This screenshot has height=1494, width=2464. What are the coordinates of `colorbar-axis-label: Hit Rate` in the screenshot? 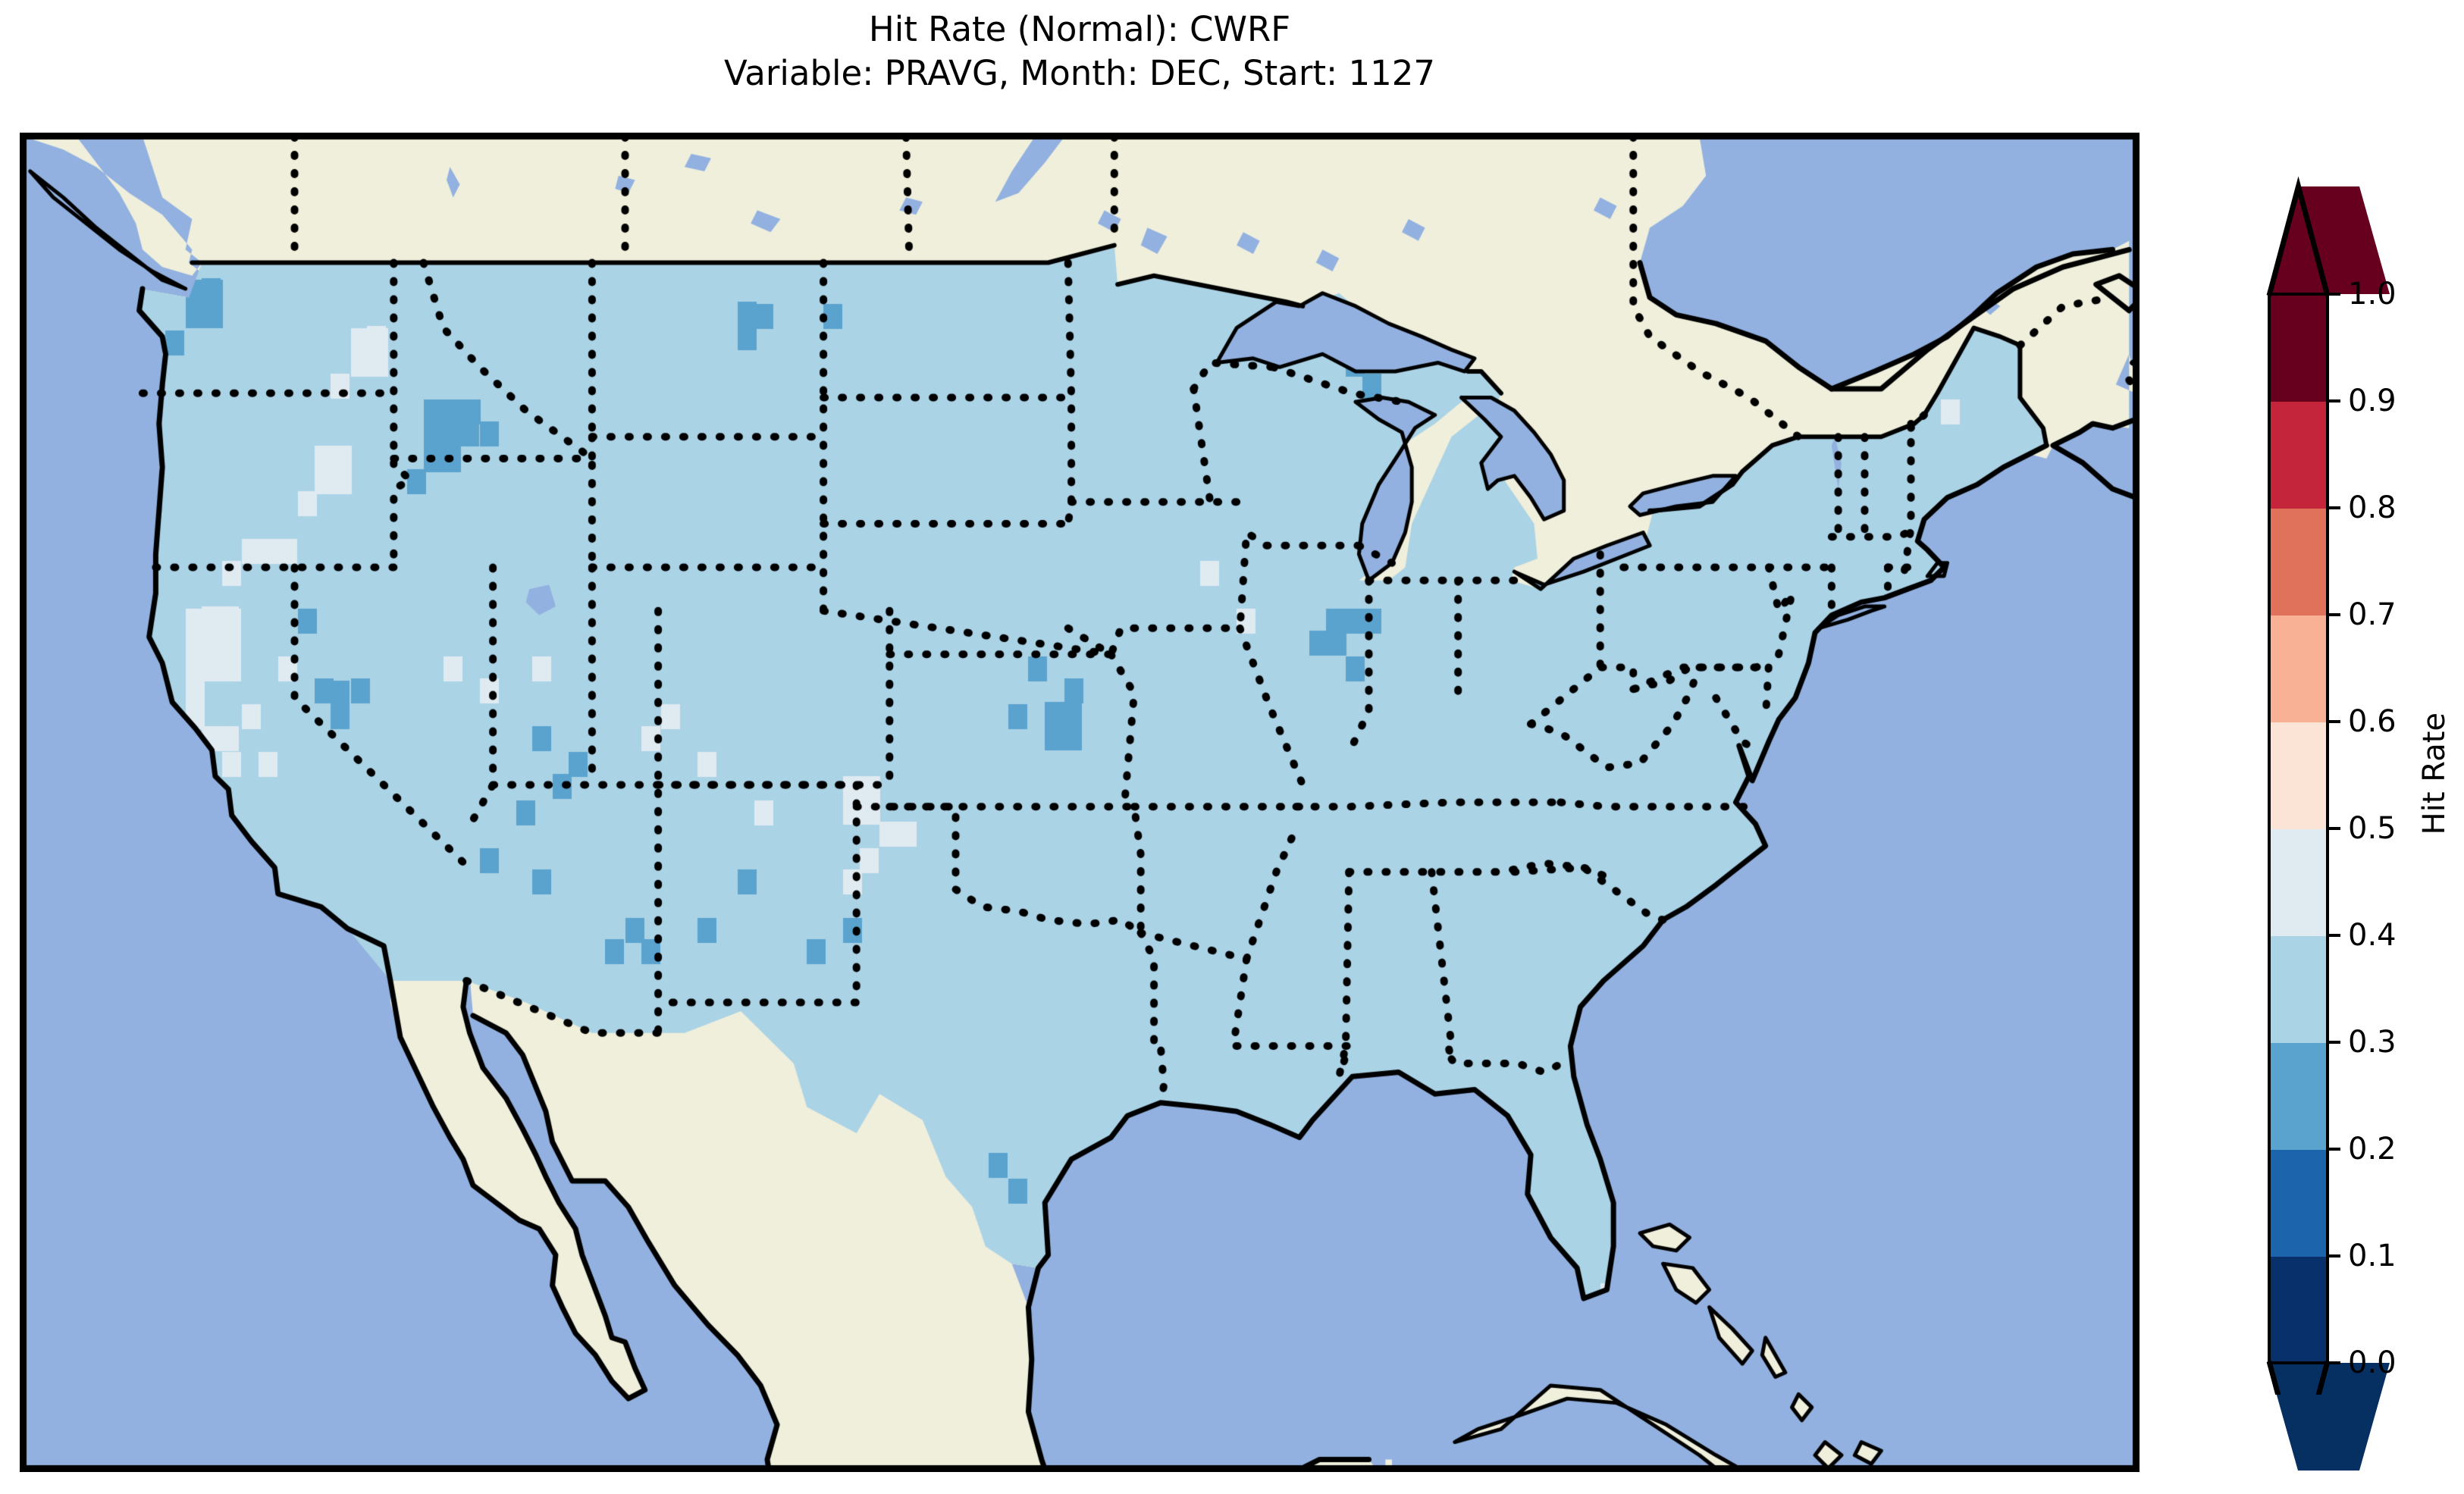 It's located at (2434, 774).